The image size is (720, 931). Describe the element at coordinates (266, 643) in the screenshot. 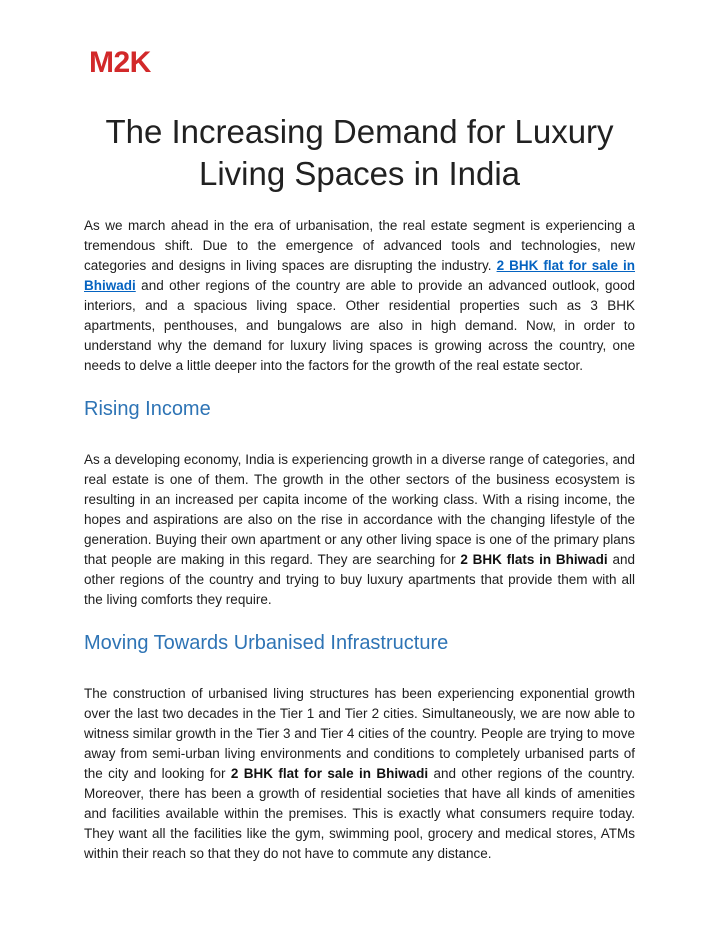

I see `section-heading-urbanised-infrastructure: Moving Towards Urbanised Infrastructure` at that location.